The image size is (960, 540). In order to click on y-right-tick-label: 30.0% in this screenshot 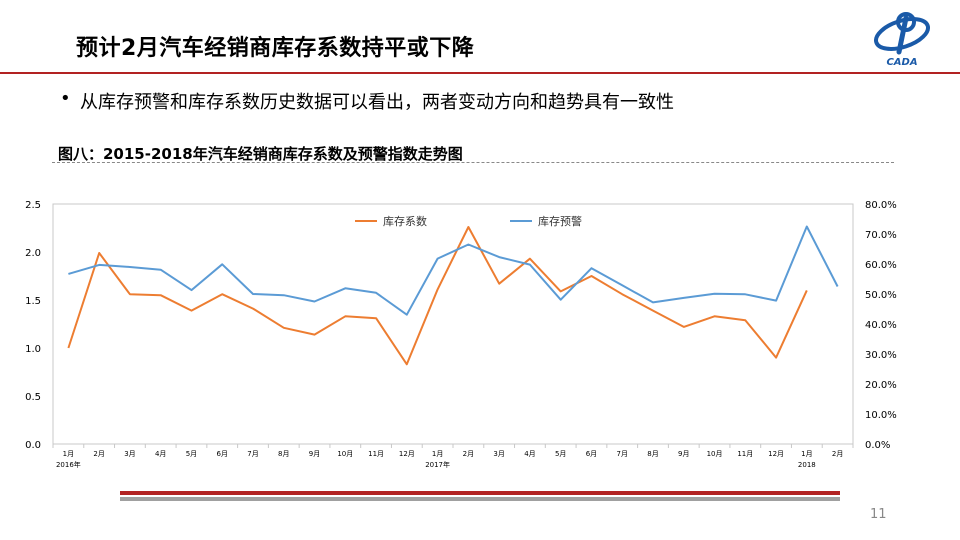, I will do `click(881, 355)`.